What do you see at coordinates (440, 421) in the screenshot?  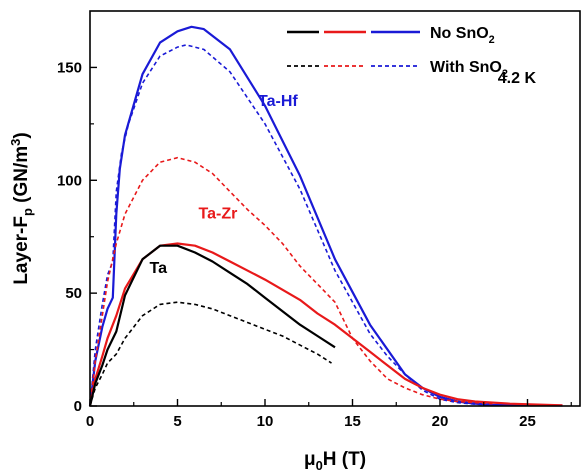 I see `x-tick-label: 20` at bounding box center [440, 421].